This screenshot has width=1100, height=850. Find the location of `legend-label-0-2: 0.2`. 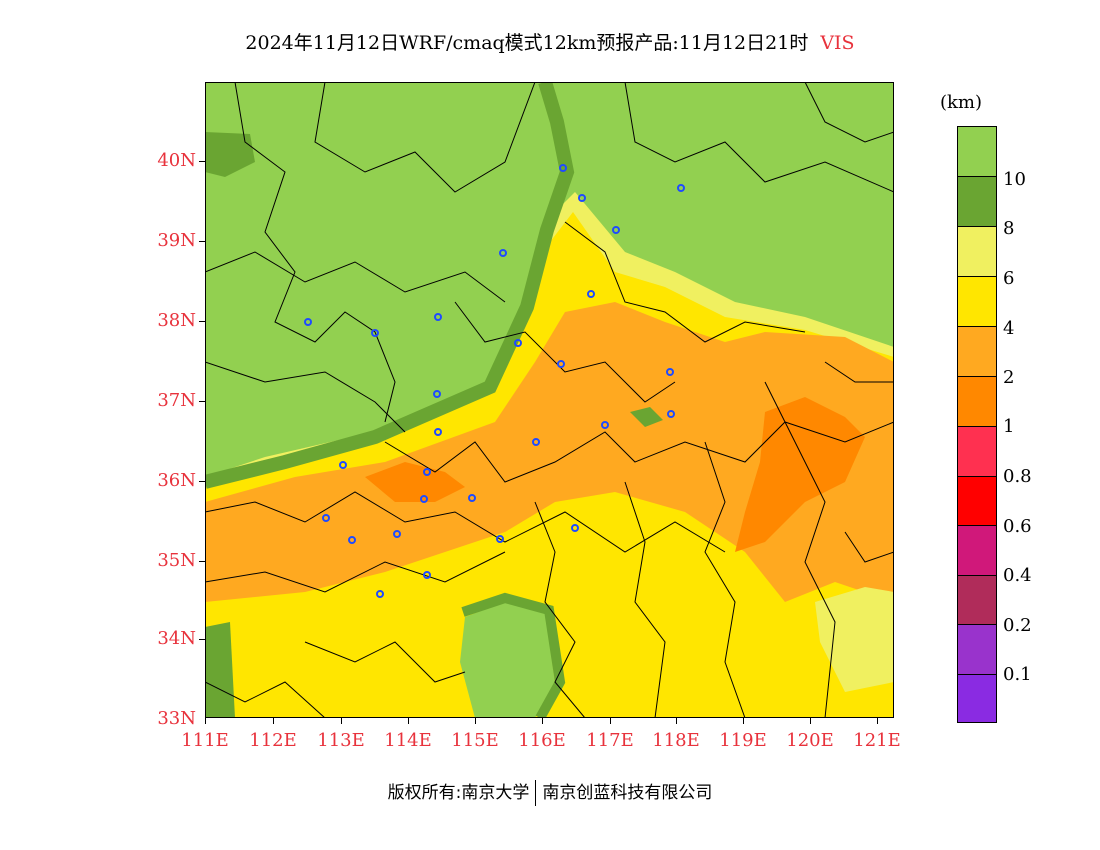

legend-label-0-2: 0.2 is located at coordinates (1017, 625).